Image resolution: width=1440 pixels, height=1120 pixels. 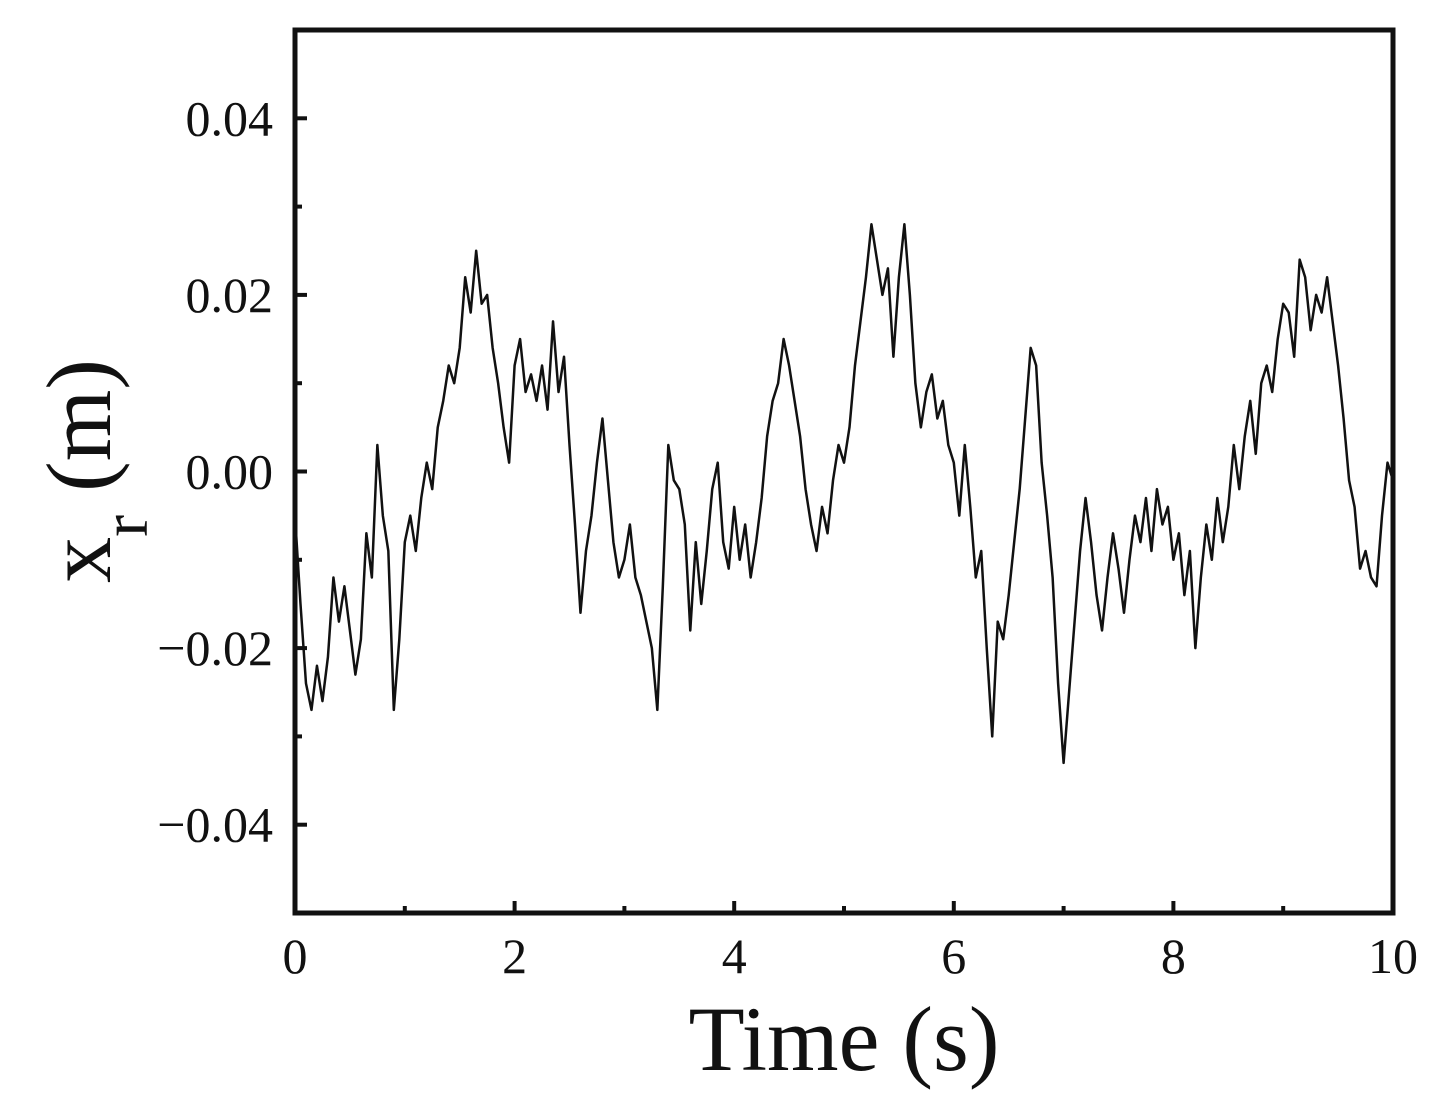 What do you see at coordinates (125, 526) in the screenshot?
I see `y-axis-label-subscript: r` at bounding box center [125, 526].